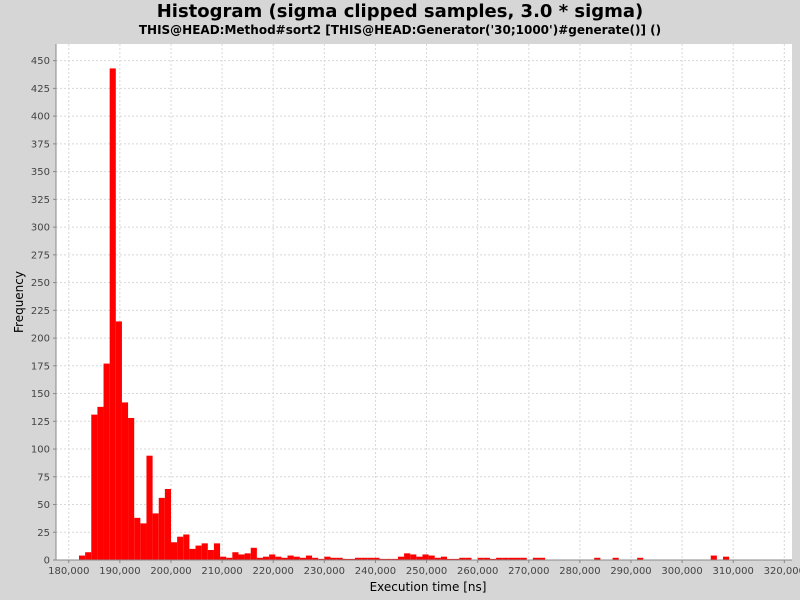 Image resolution: width=800 pixels, height=600 pixels. What do you see at coordinates (733, 571) in the screenshot?
I see `x-tick-label: 310,000` at bounding box center [733, 571].